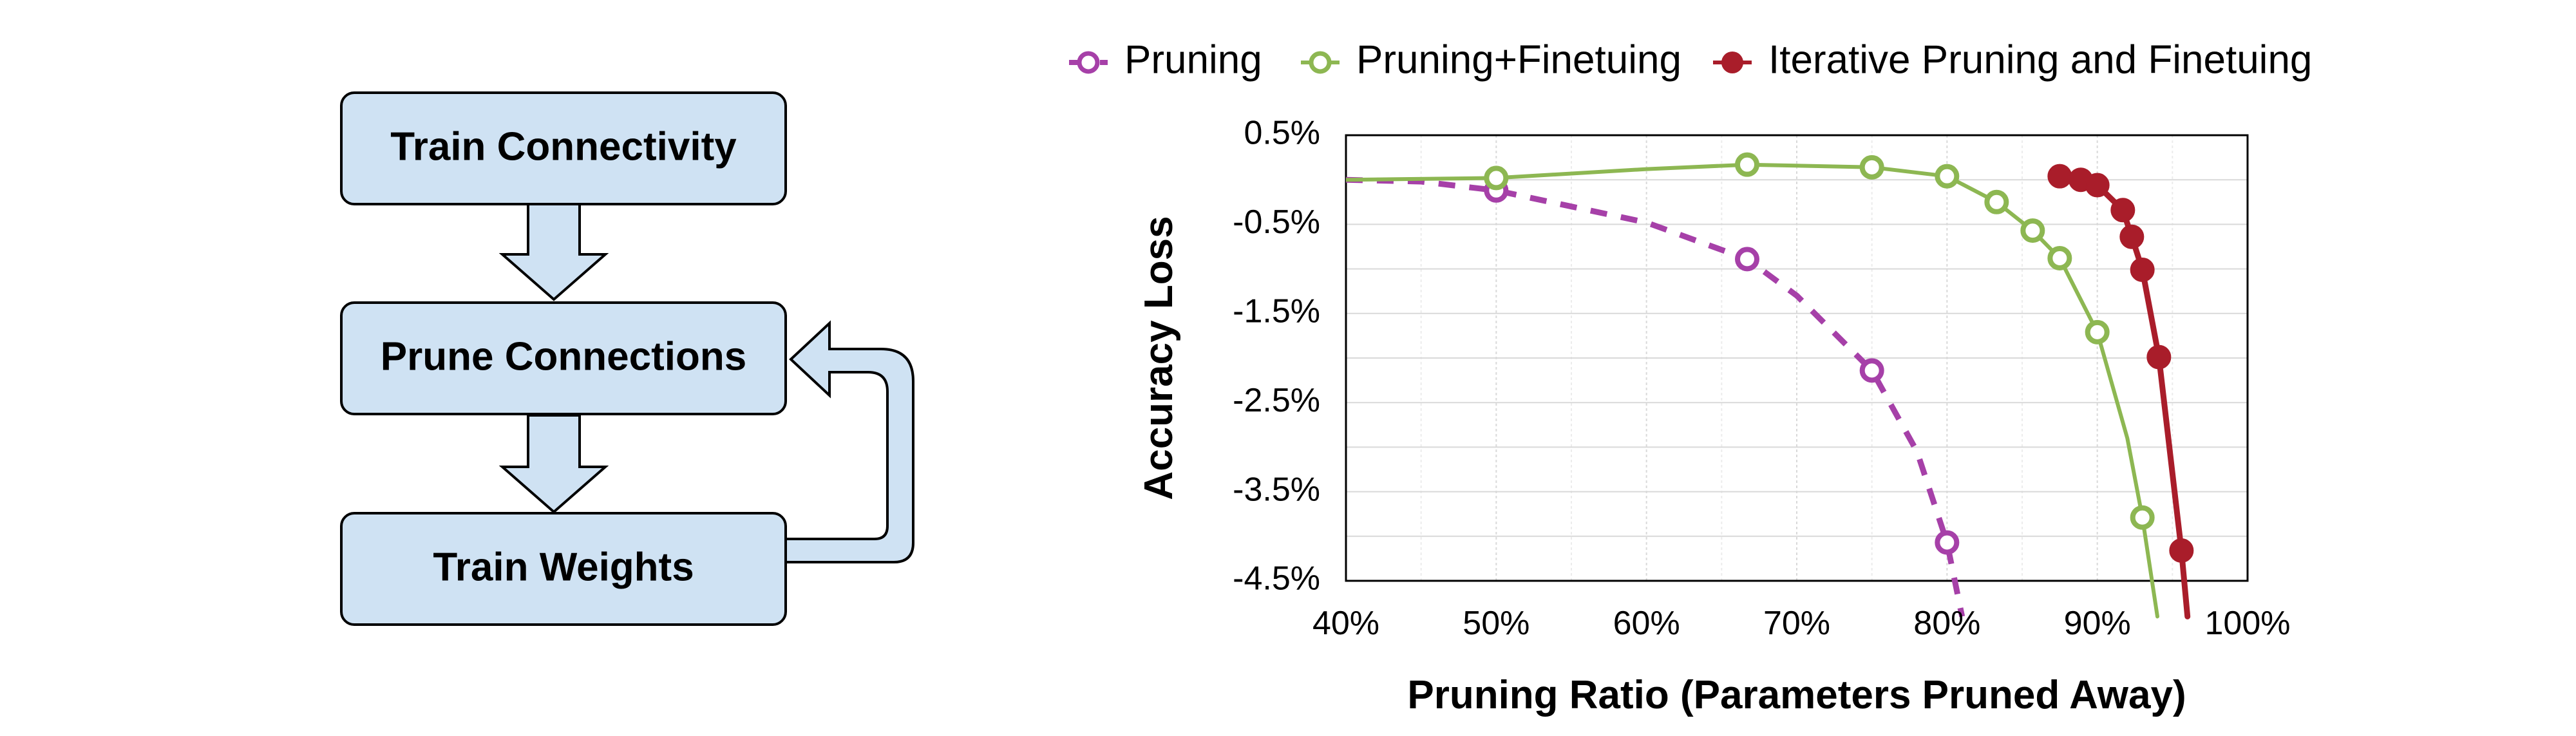 The image size is (2576, 736). Describe the element at coordinates (1282, 134) in the screenshot. I see `y-tick-label: 0.5%` at that location.